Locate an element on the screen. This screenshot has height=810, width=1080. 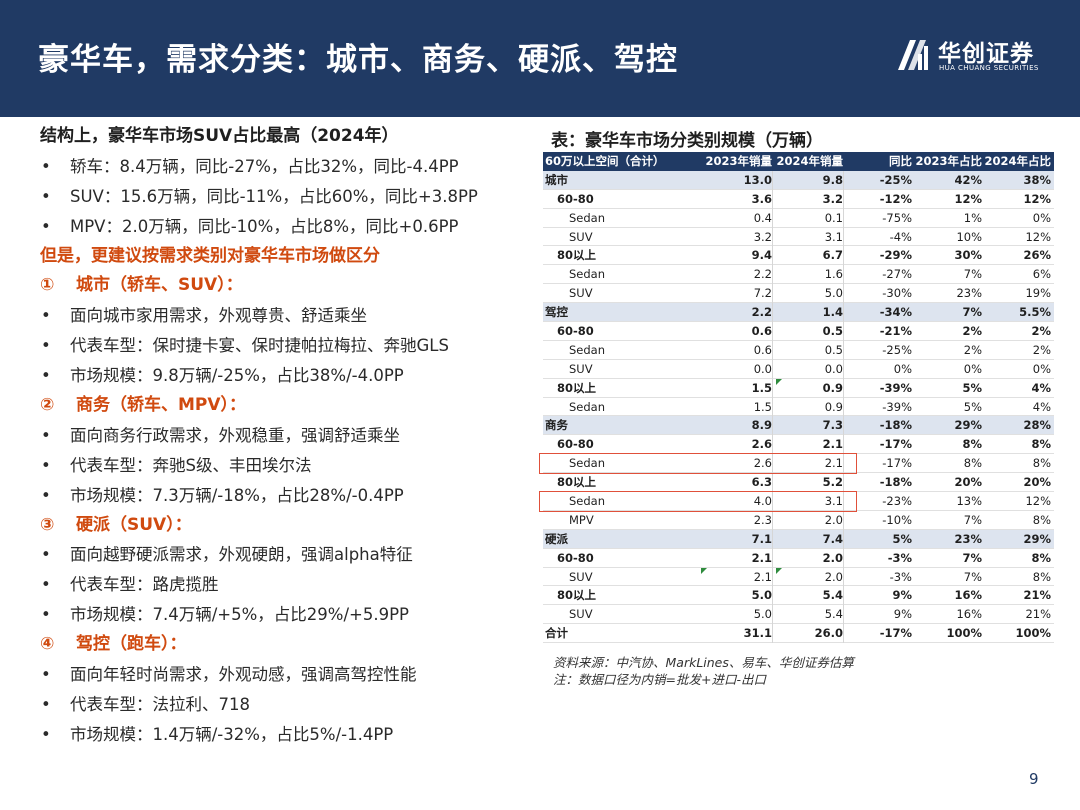
note-line: 注：数据口径为内销=批发+进口-出口 is located at coordinates (659, 679).